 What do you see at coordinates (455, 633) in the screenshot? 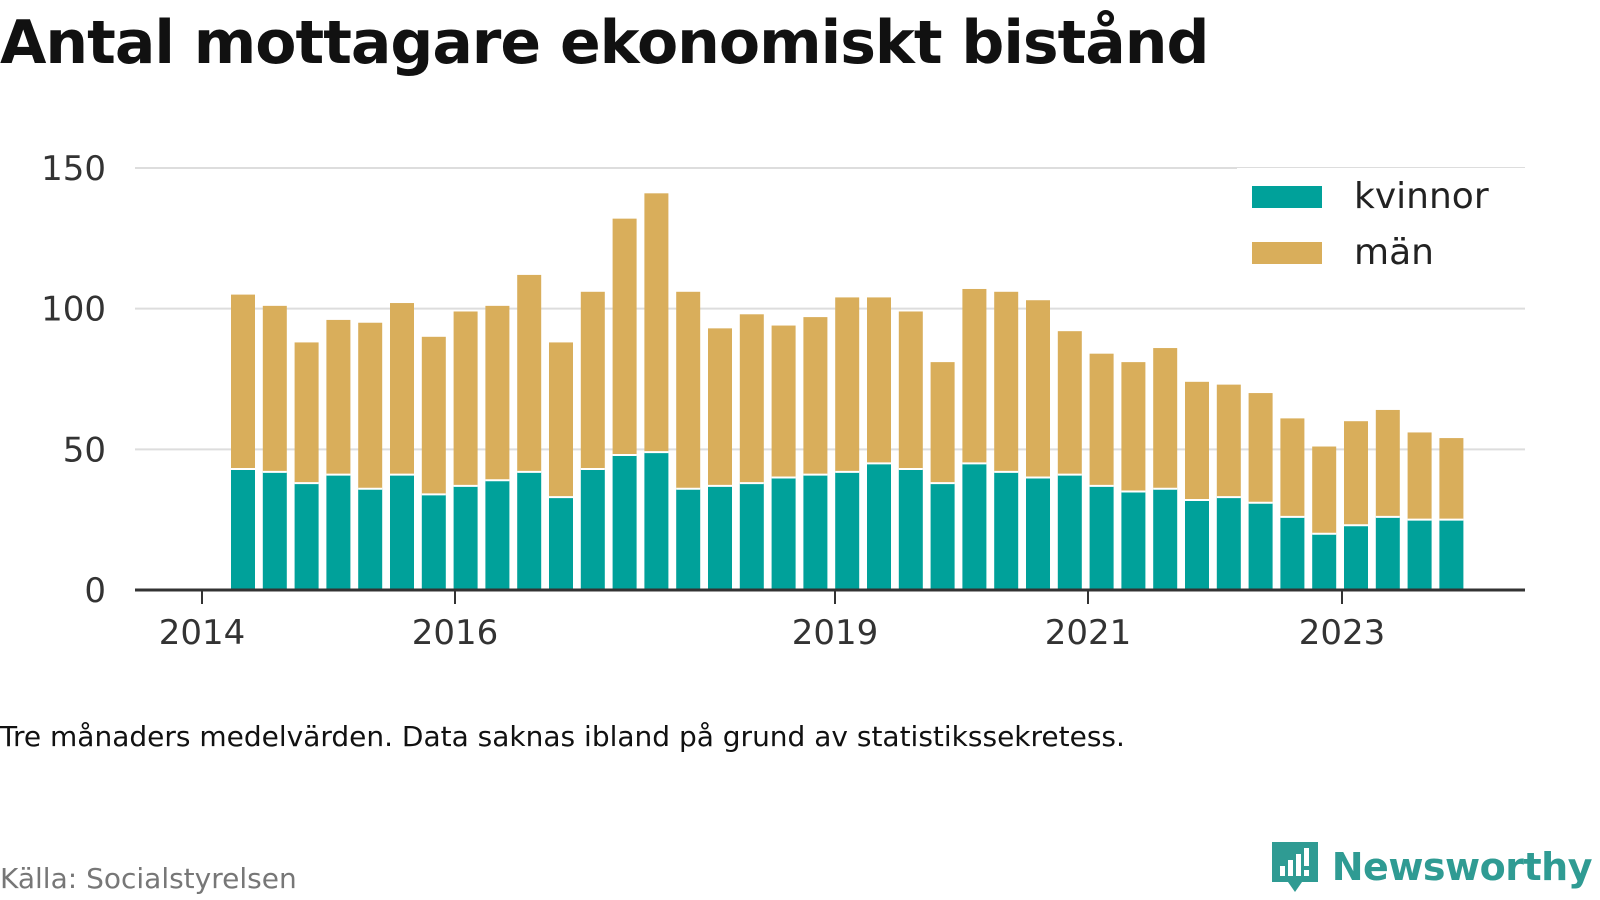
I see `x-tick-label: 2016` at bounding box center [455, 633].